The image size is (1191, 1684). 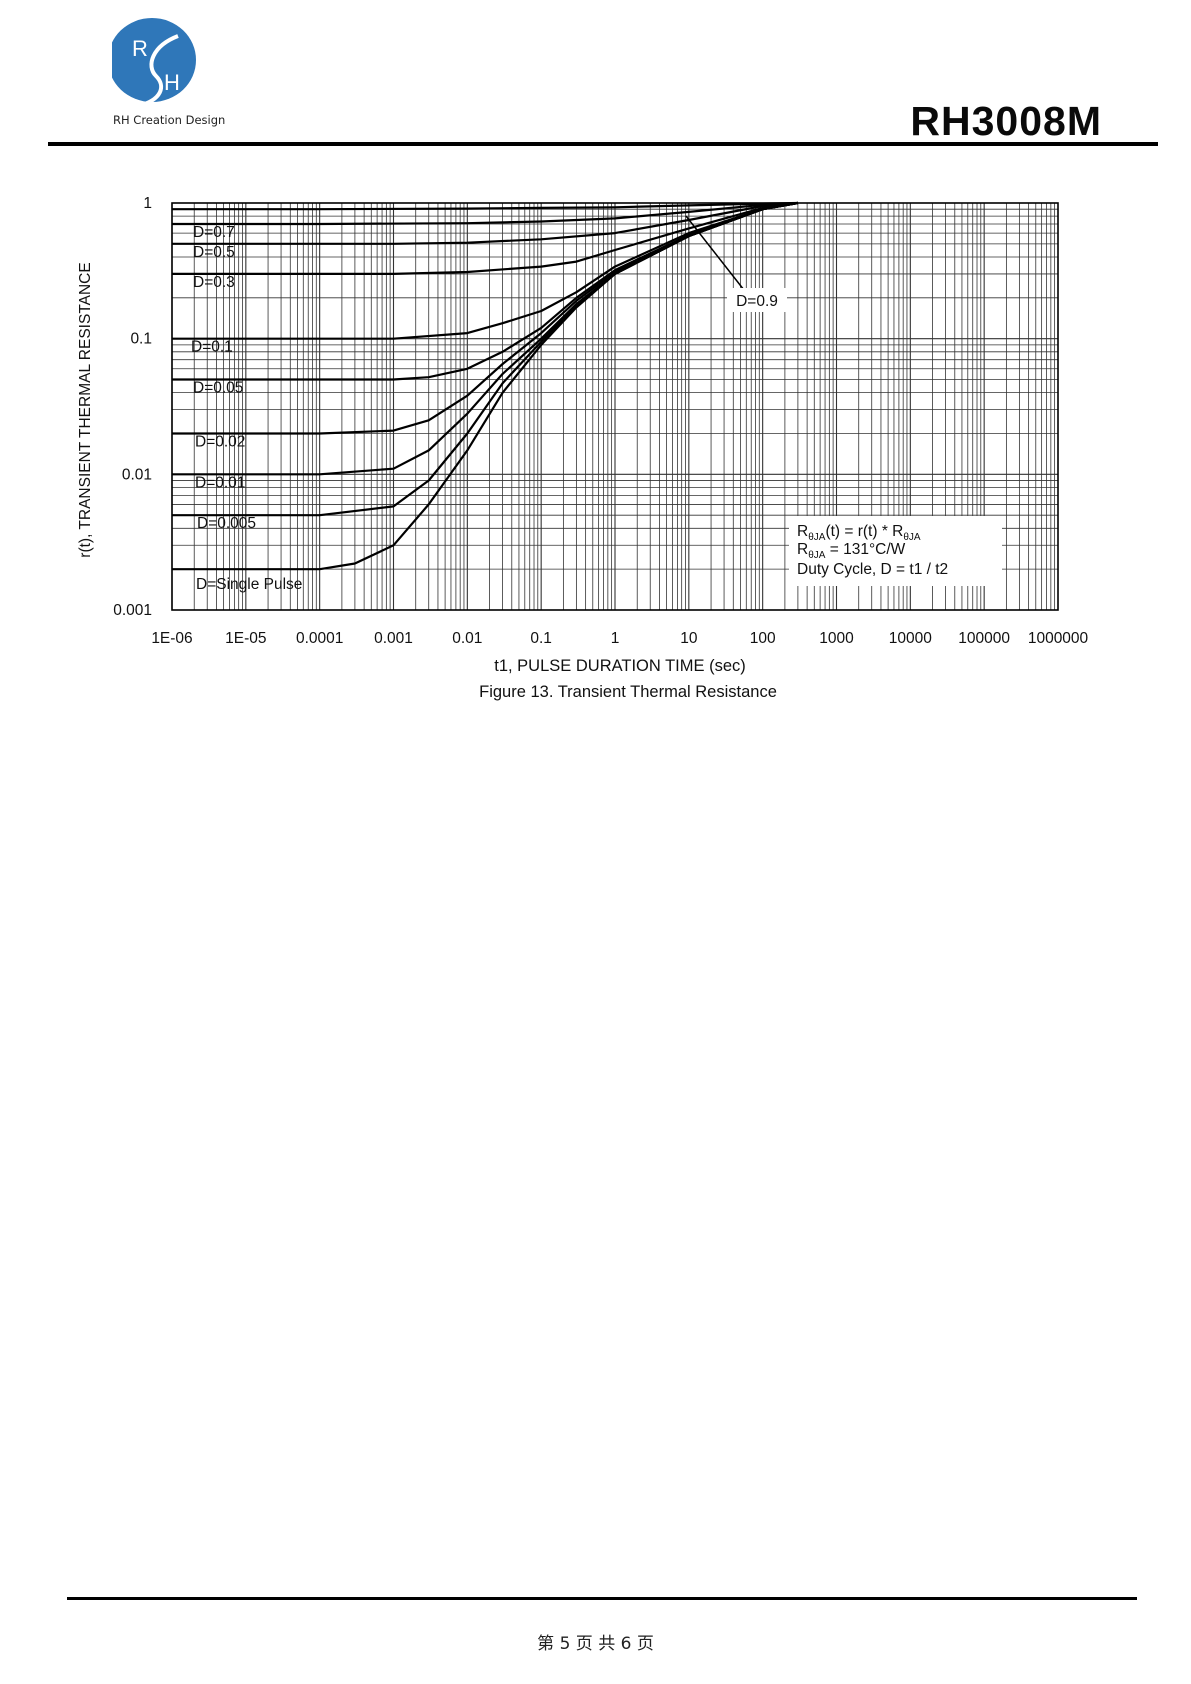 I want to click on x-tick-label: 1E-05, so click(x=245, y=638).